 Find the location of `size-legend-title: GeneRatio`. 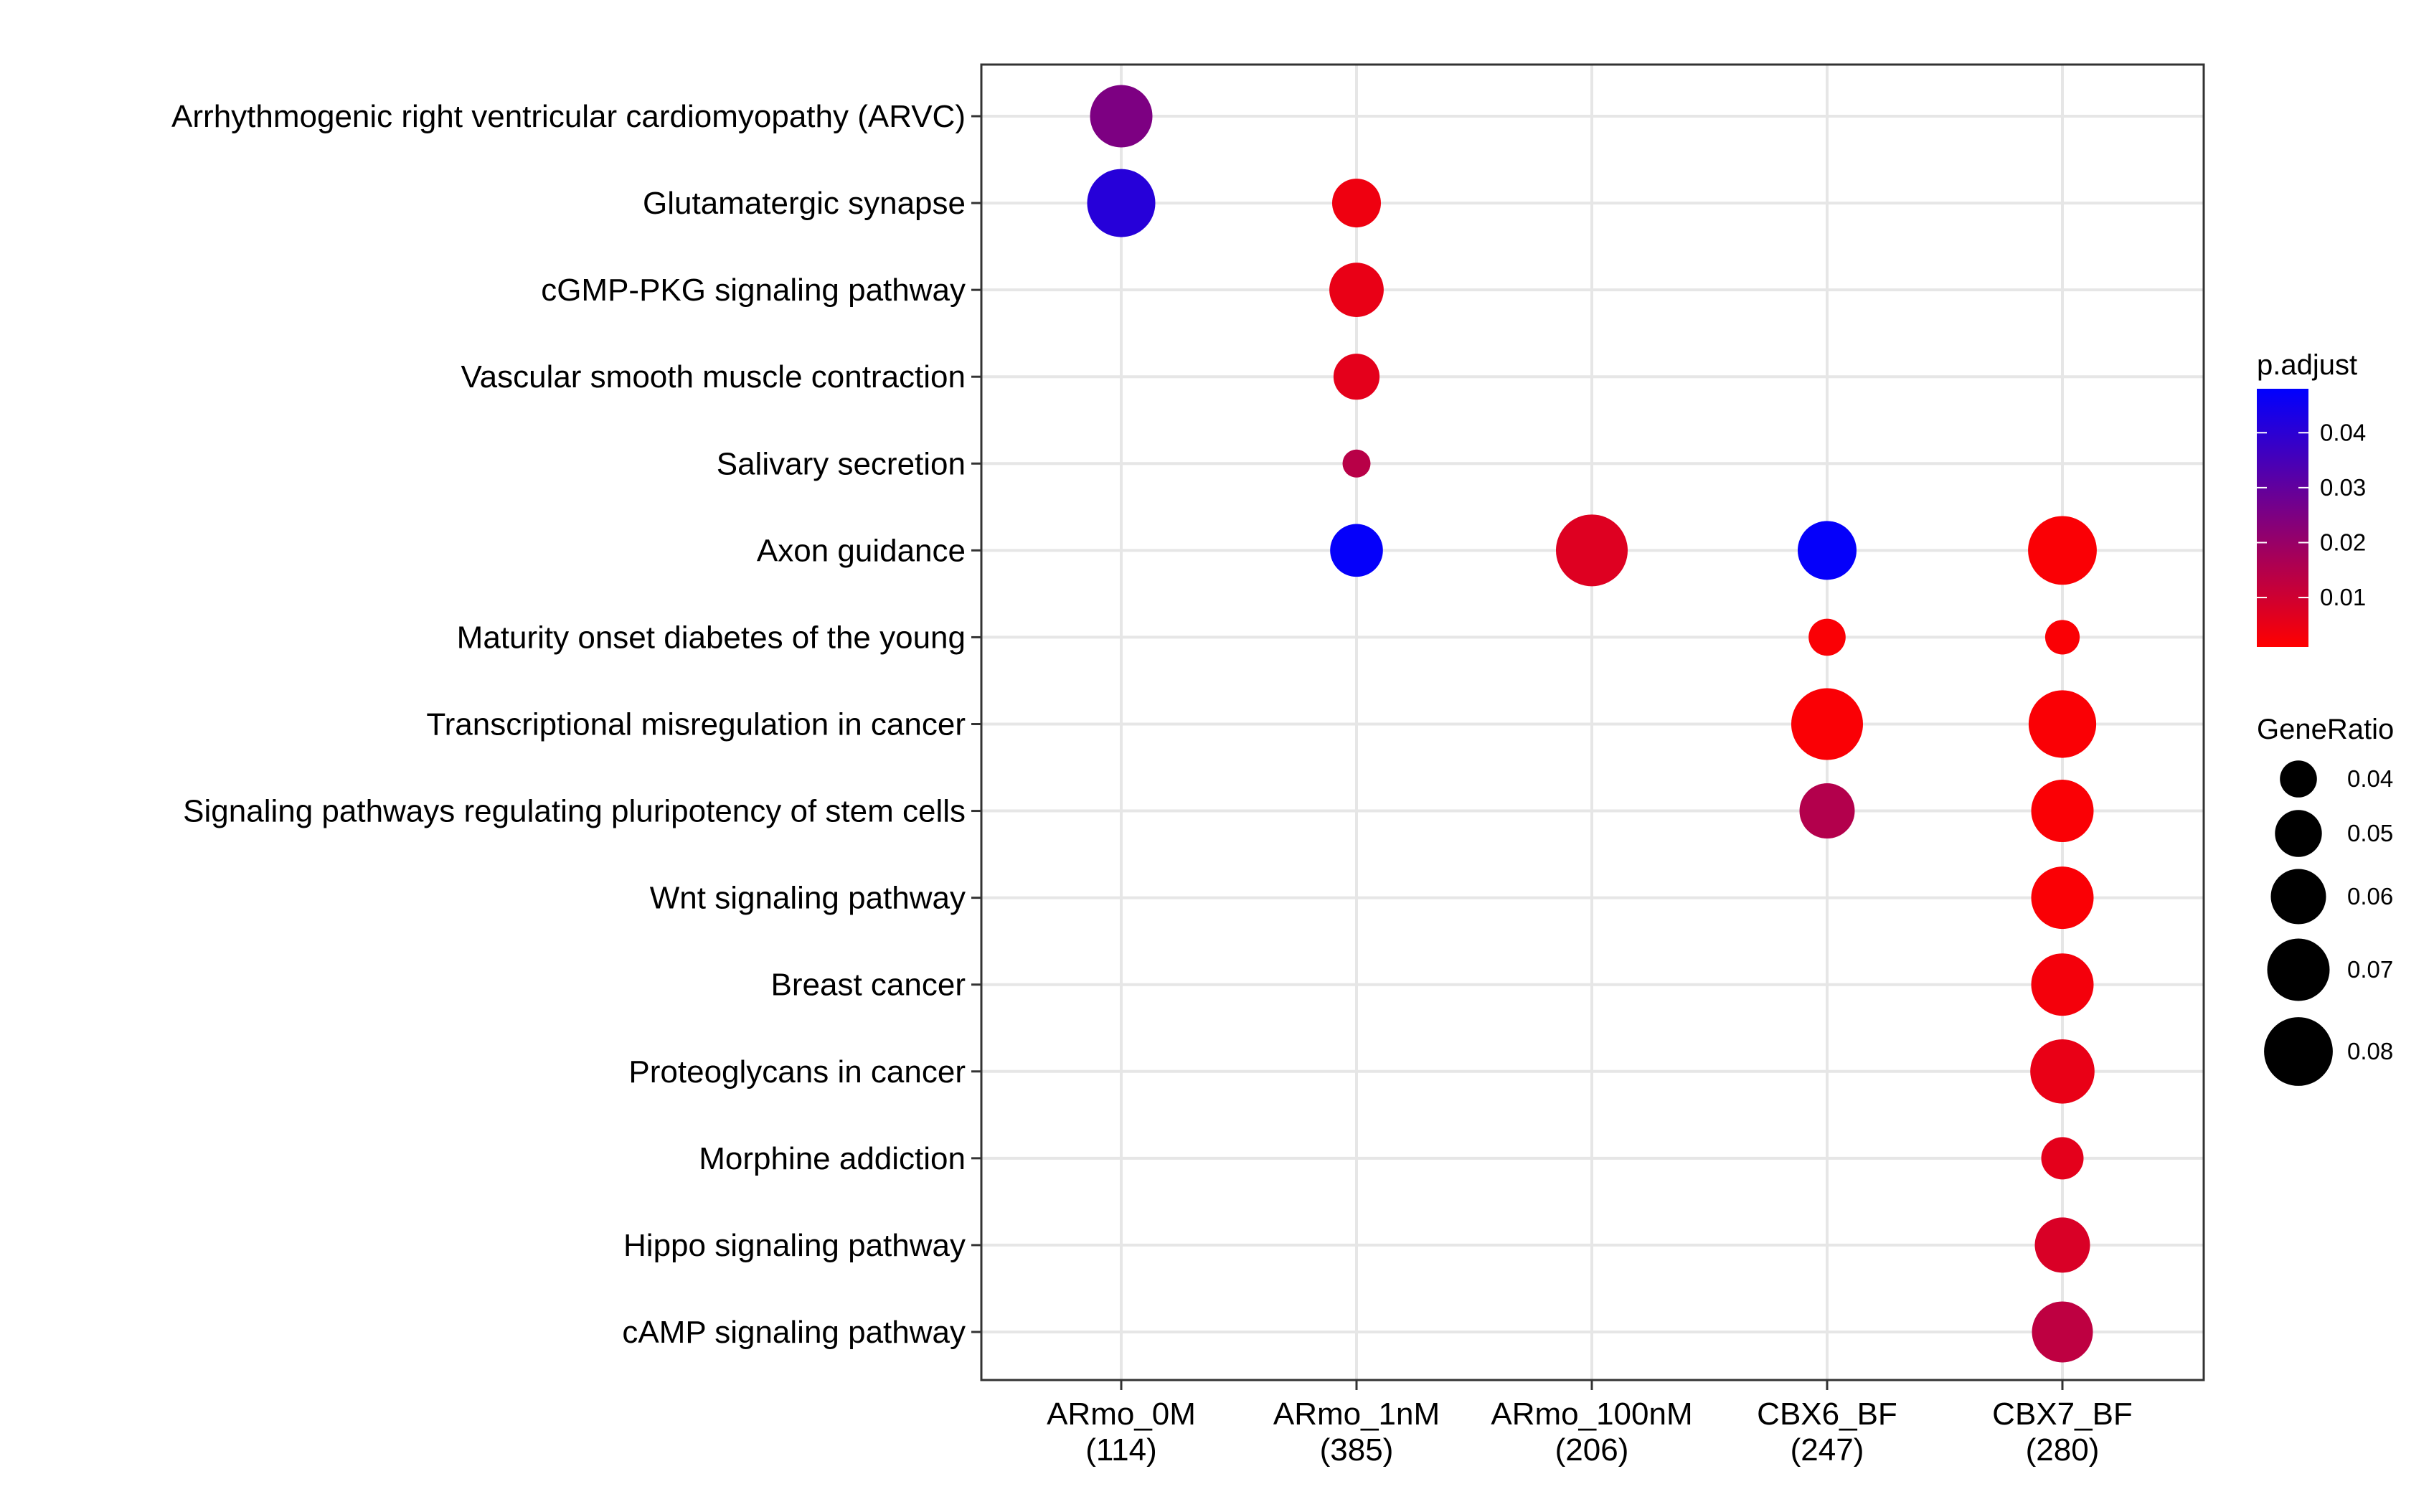

size-legend-title: GeneRatio is located at coordinates (2325, 729).